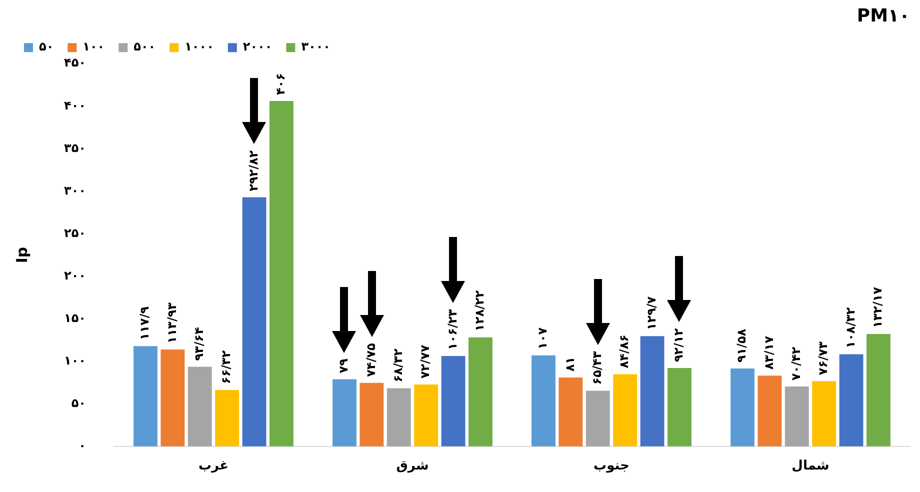  What do you see at coordinates (624, 351) in the screenshot?
I see `data-label: ۸۴/۸۶` at bounding box center [624, 351].